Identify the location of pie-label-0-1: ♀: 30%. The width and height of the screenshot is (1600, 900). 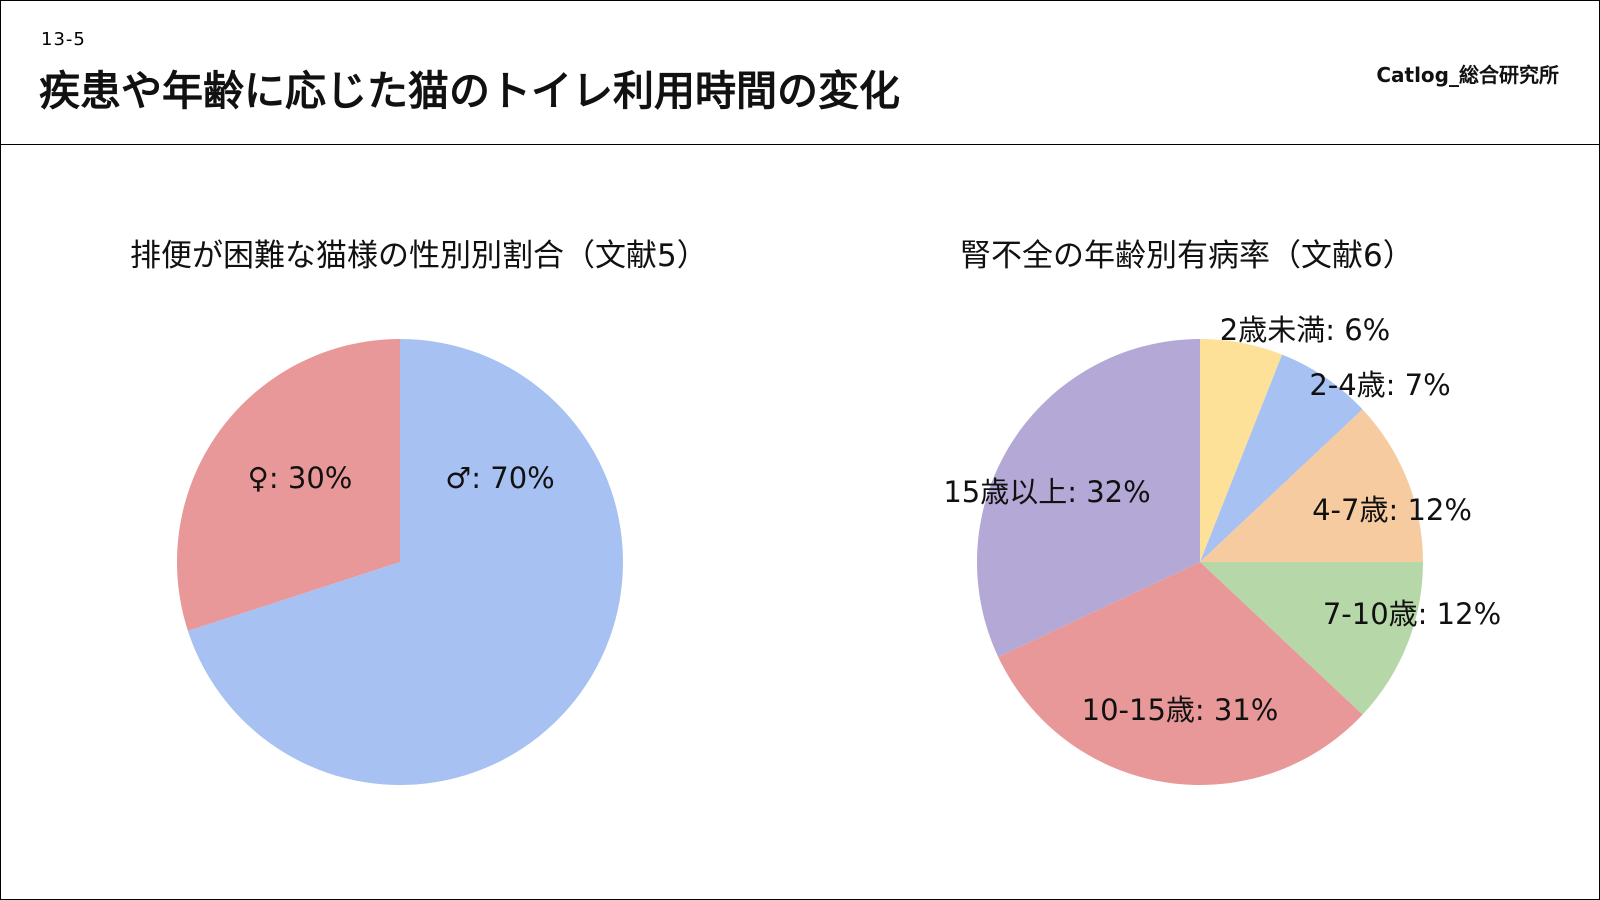
(300, 478).